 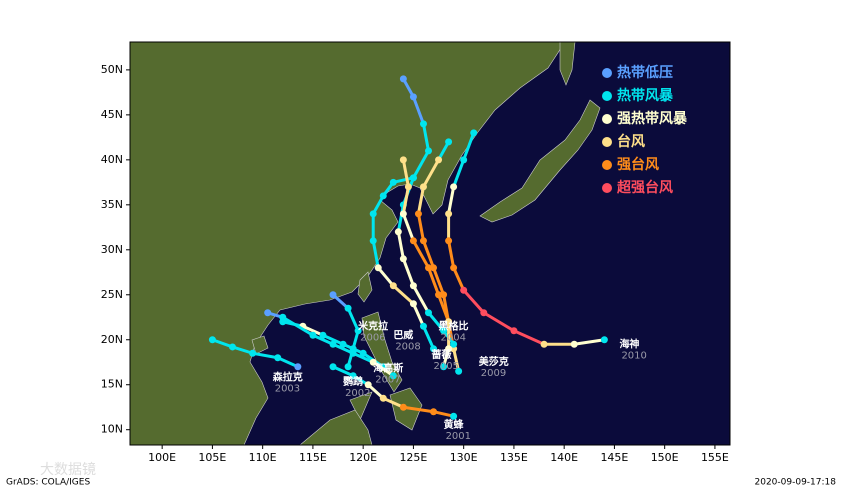 I want to click on taiwan, so click(x=365, y=287).